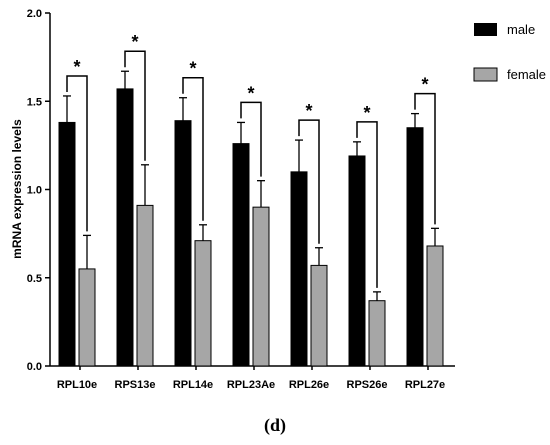 Image resolution: width=550 pixels, height=445 pixels. I want to click on bar-female-RPS26e, so click(377, 333).